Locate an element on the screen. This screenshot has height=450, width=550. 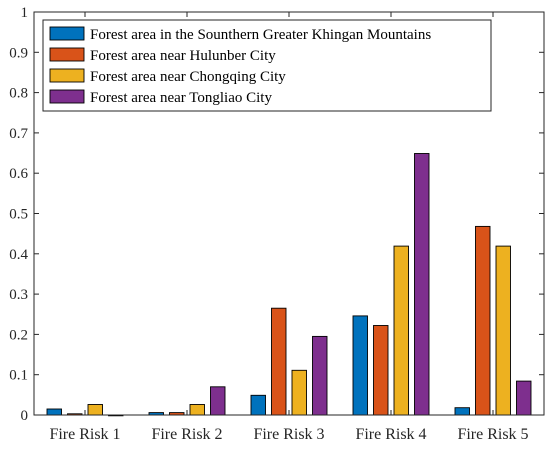
x-tick-label: Fire Risk 5 is located at coordinates (492, 434).